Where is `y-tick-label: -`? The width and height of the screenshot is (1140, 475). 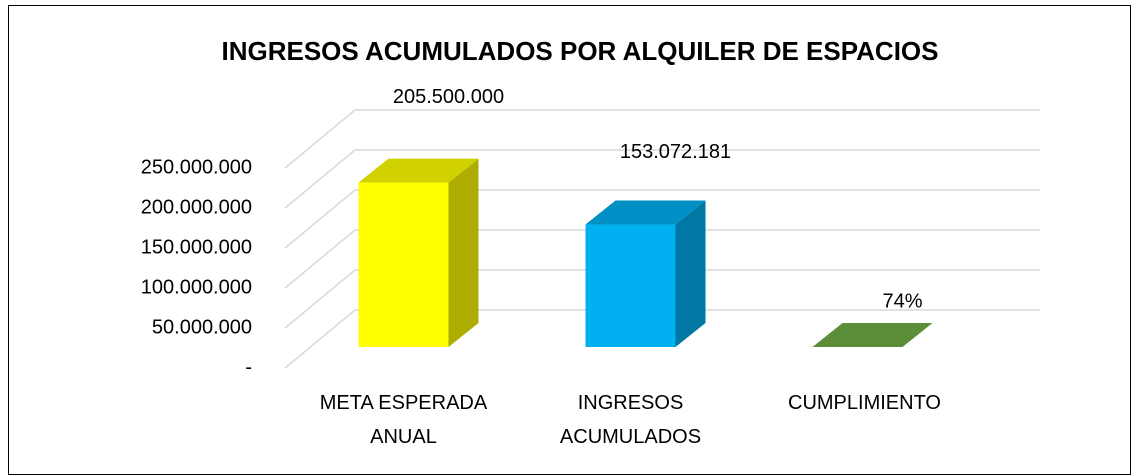
y-tick-label: - is located at coordinates (248, 367).